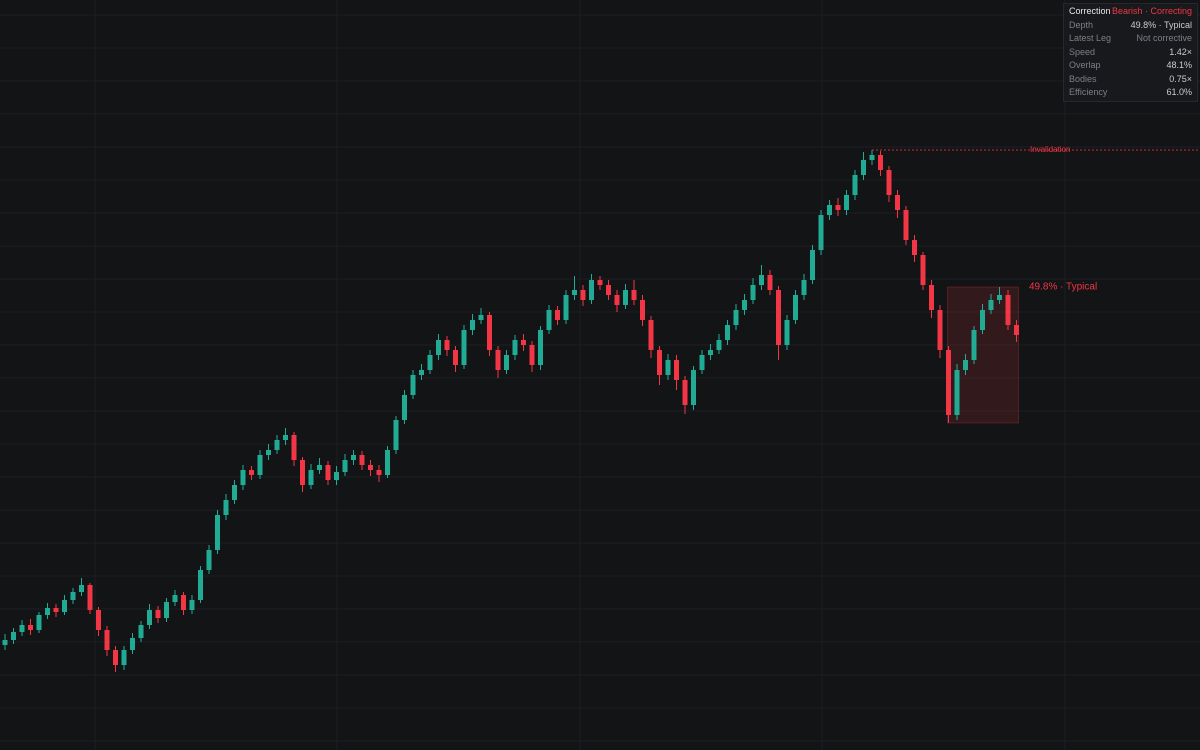  Describe the element at coordinates (1088, 92) in the screenshot. I see `row-label: Efficiency` at that location.